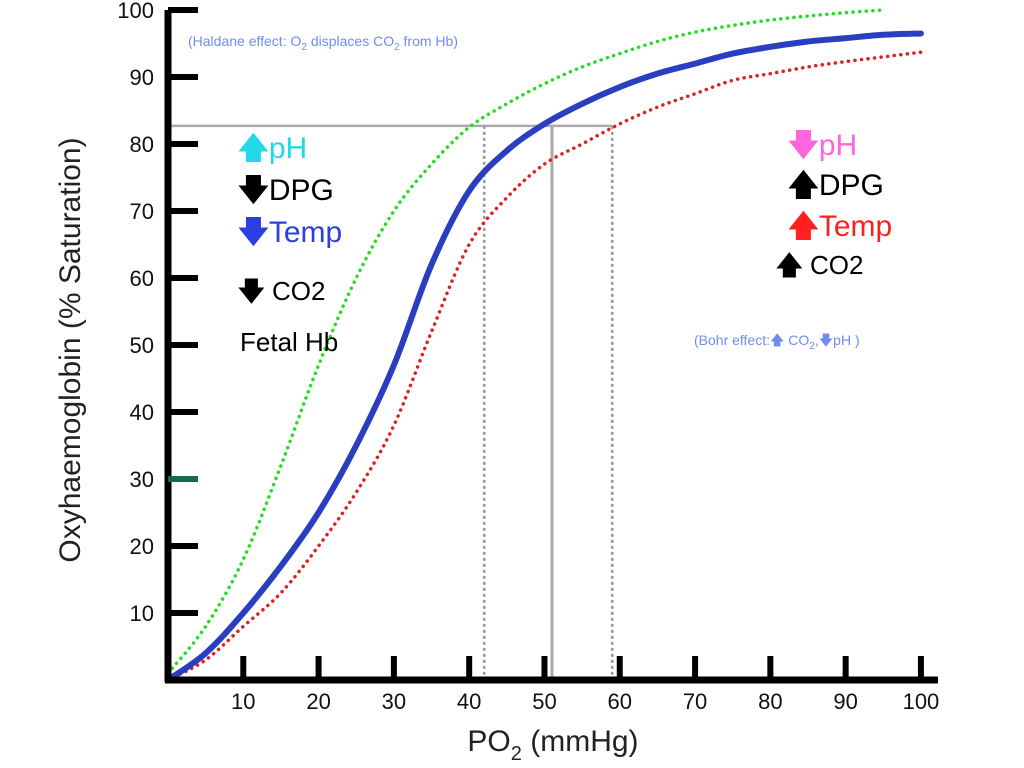  I want to click on left-ph-label: 🡅pH, so click(273, 148).